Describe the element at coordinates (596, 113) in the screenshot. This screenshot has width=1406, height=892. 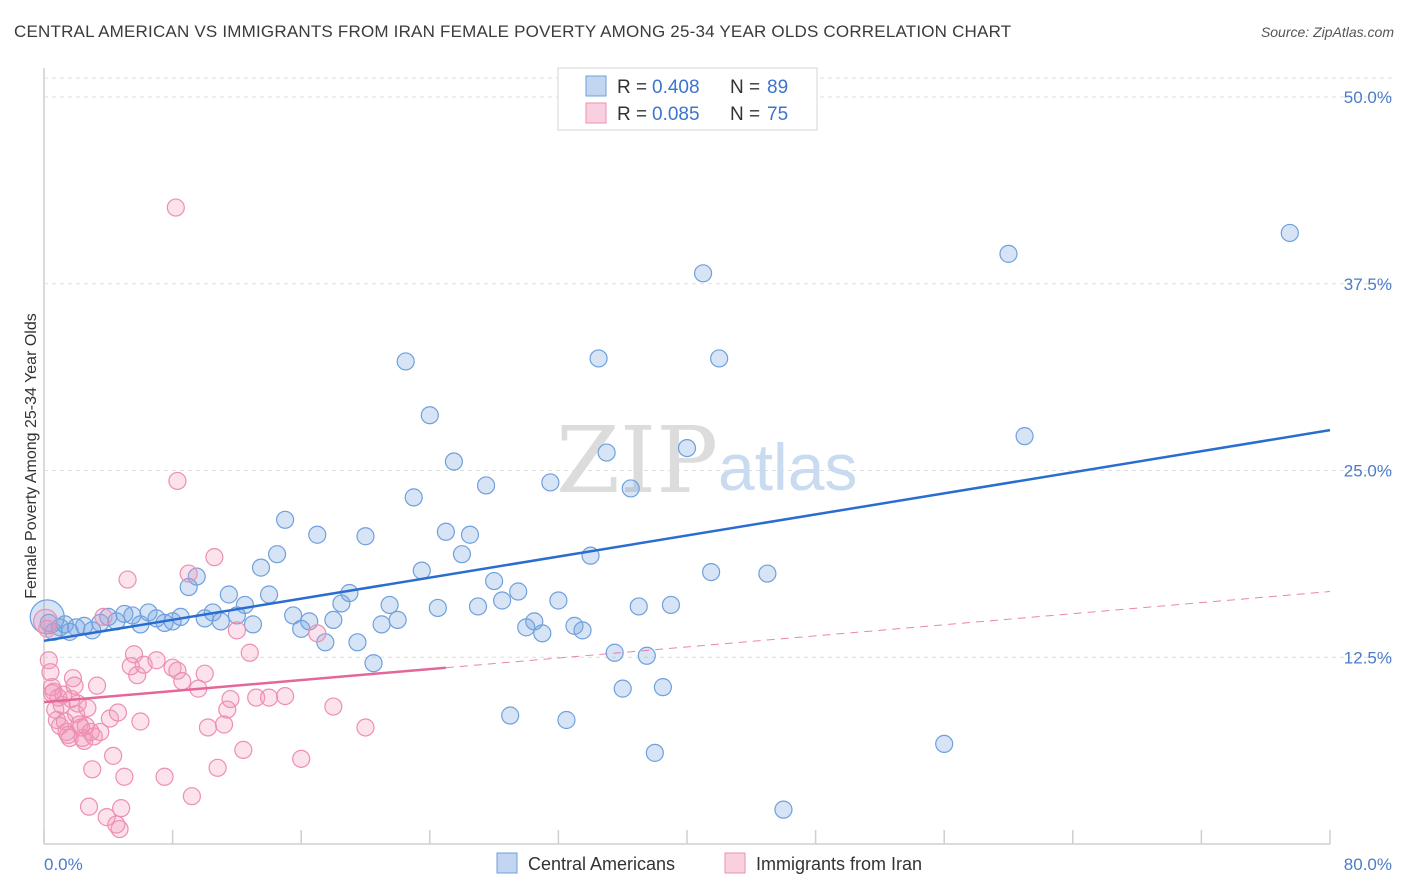
I see `legend-swatch-pink` at that location.